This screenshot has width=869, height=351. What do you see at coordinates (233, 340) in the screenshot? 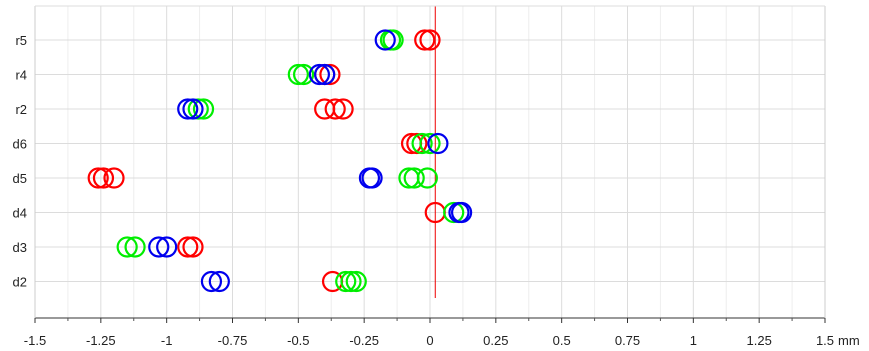
I see `x-tick-label: -0.75` at bounding box center [233, 340].